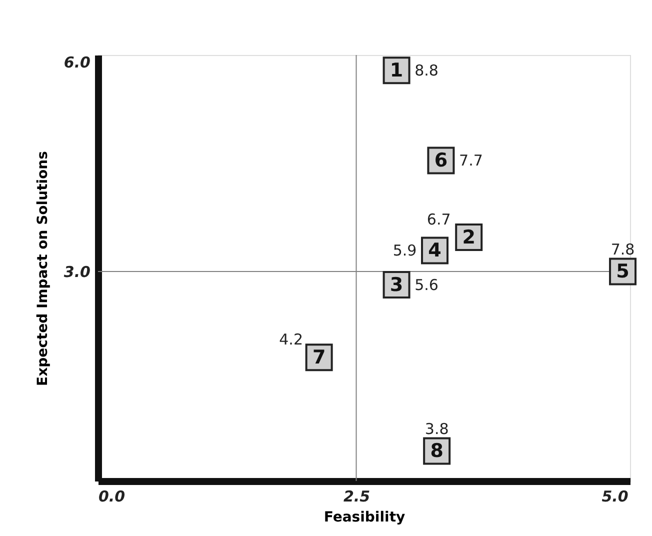 The height and width of the screenshot is (536, 652). What do you see at coordinates (365, 518) in the screenshot?
I see `x-axis-title: Feasibility` at bounding box center [365, 518].